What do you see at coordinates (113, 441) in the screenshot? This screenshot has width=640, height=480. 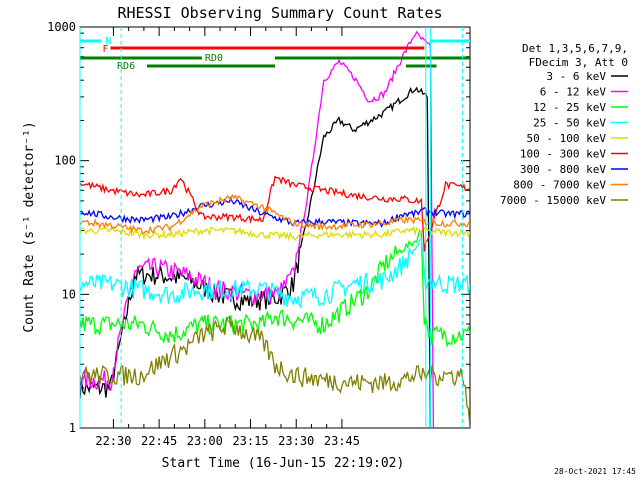 I see `x-tick-label: 22:30` at bounding box center [113, 441].